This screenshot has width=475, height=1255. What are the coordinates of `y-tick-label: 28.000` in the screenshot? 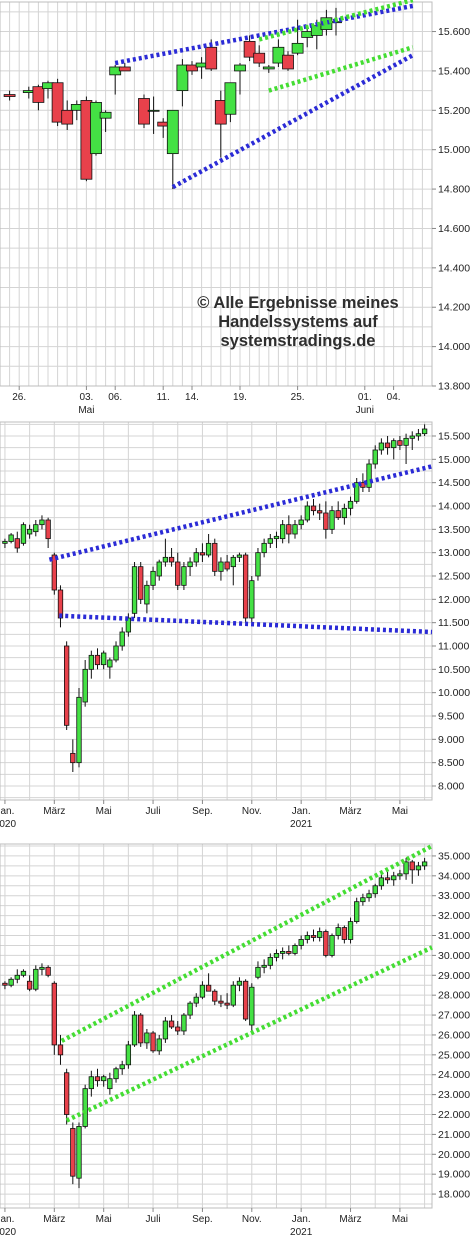 It's located at (454, 996).